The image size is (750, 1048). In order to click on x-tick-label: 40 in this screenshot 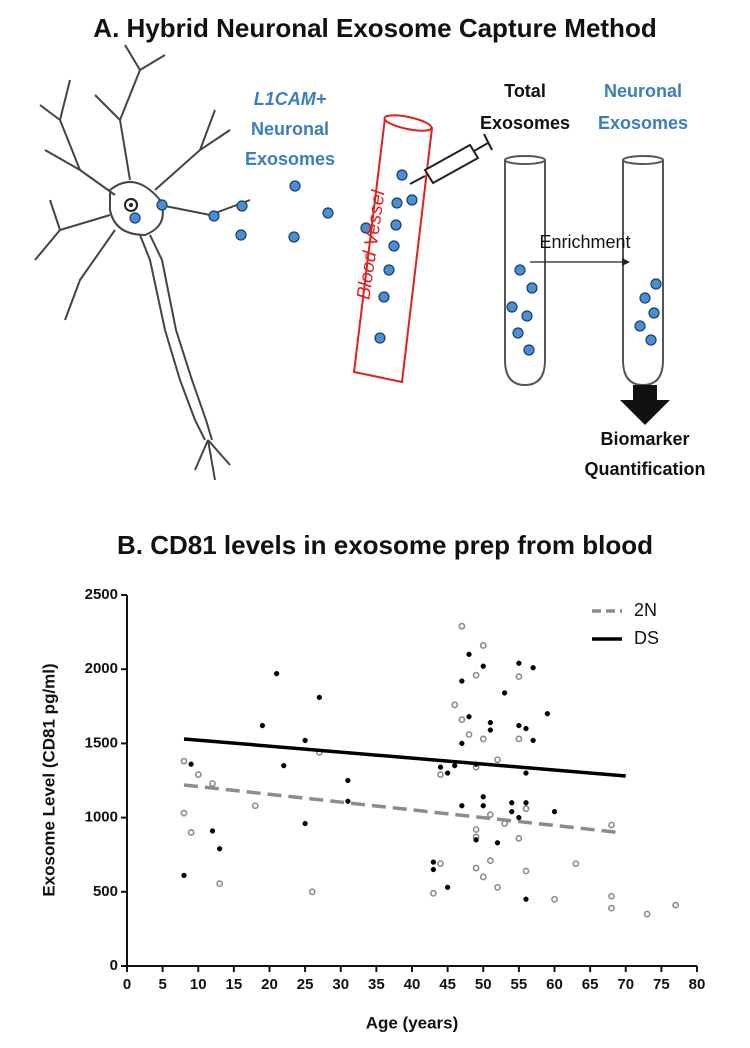, I will do `click(412, 984)`.